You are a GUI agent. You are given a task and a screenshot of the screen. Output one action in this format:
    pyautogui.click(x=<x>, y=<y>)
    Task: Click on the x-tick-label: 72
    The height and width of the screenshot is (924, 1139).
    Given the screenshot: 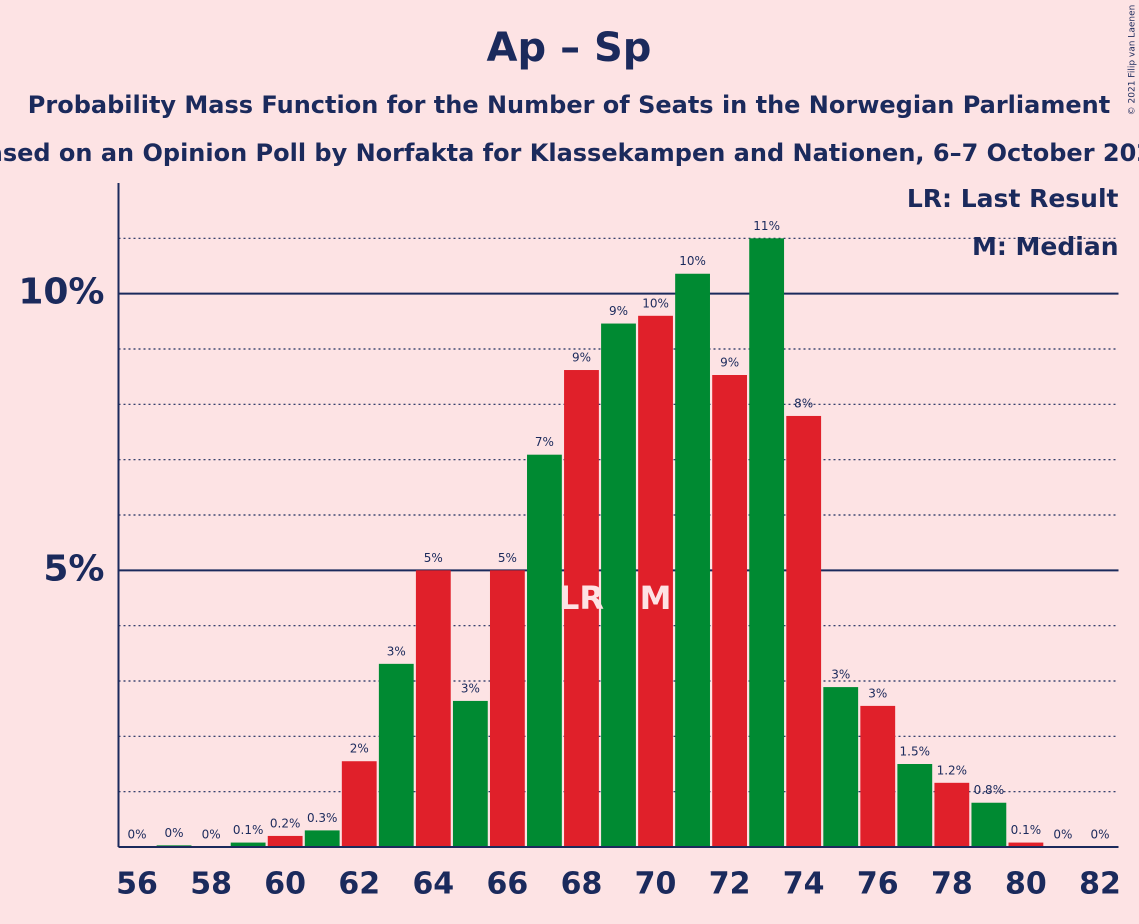 What is the action you would take?
    pyautogui.click(x=730, y=884)
    